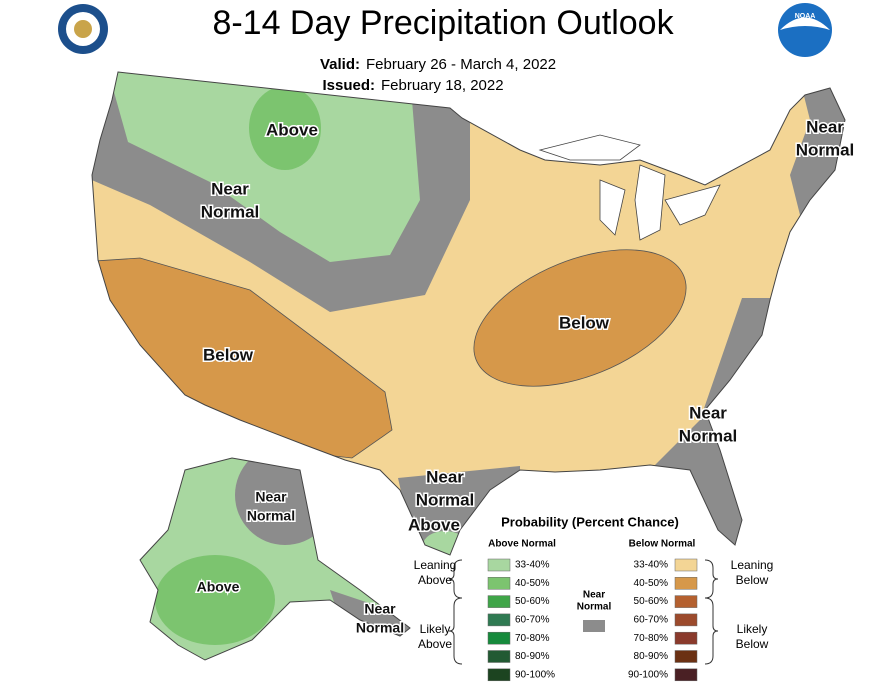 The image size is (888, 686). I want to click on near-normal-label: Near, so click(594, 595).